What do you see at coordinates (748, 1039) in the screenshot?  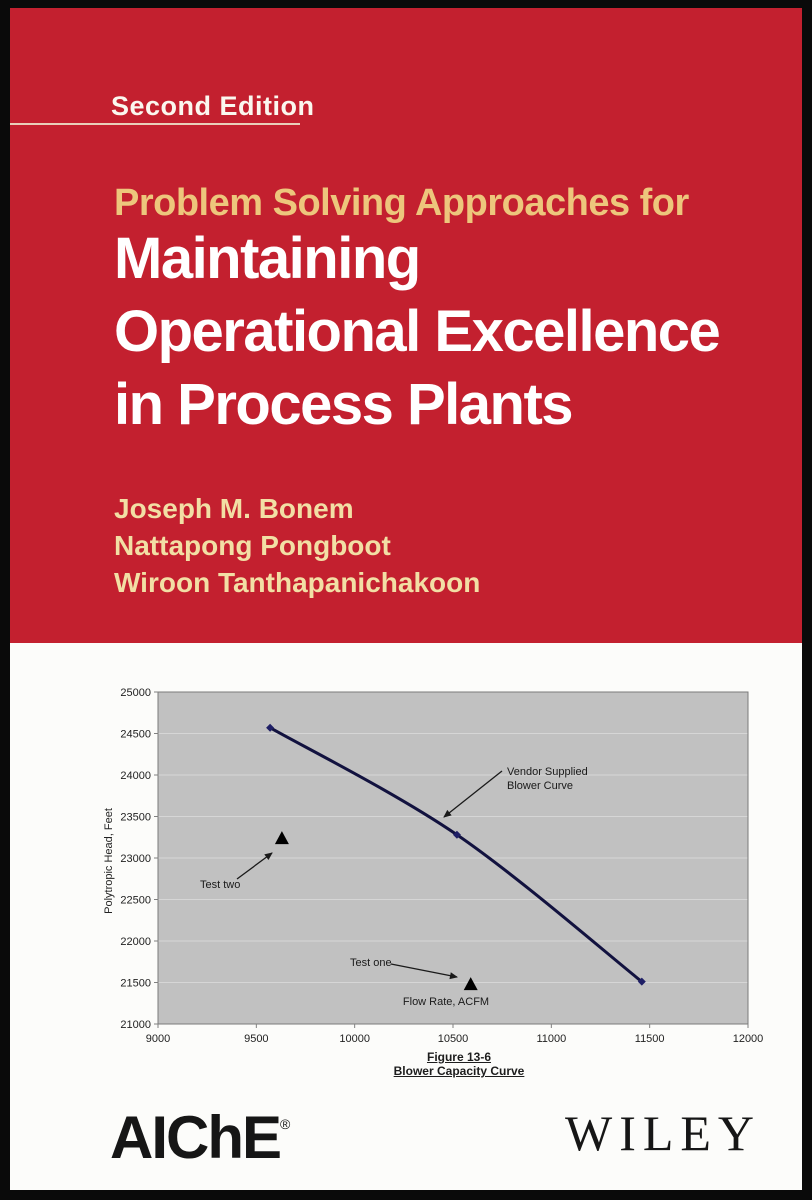 I see `x-tick-label: 12000` at bounding box center [748, 1039].